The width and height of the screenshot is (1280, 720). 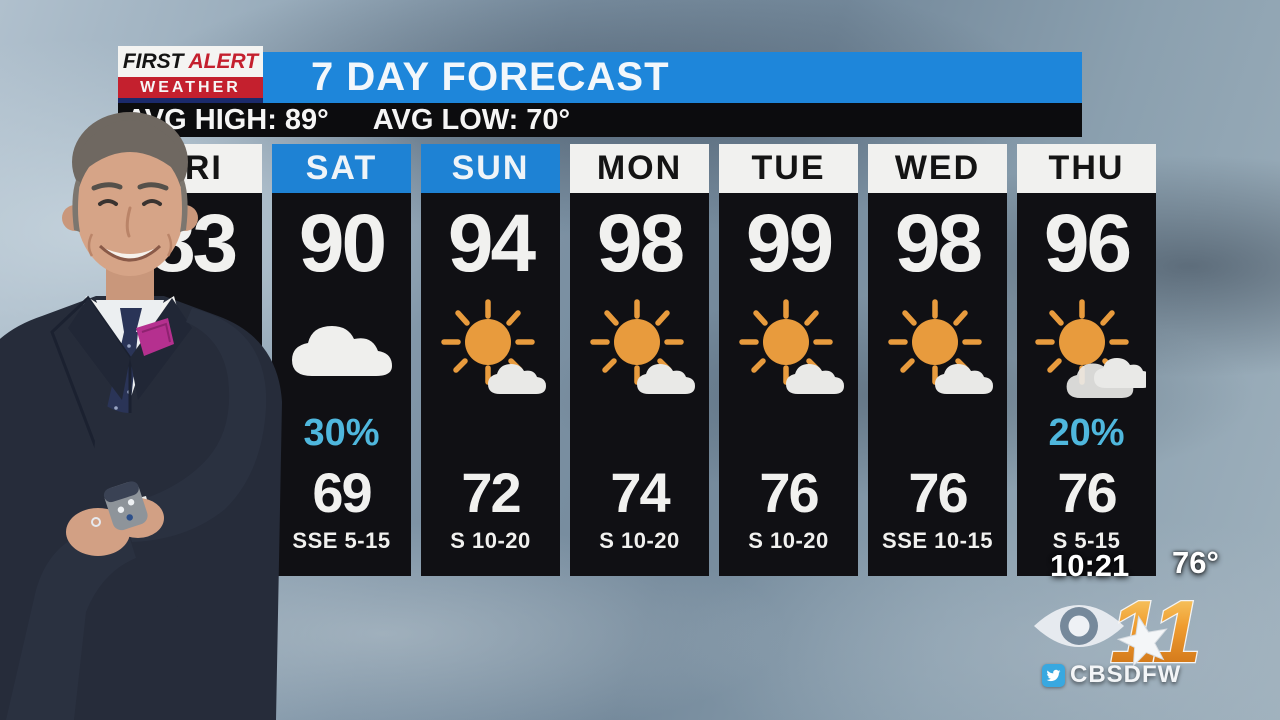 What do you see at coordinates (1090, 565) in the screenshot?
I see `time-bug: 10:21` at bounding box center [1090, 565].